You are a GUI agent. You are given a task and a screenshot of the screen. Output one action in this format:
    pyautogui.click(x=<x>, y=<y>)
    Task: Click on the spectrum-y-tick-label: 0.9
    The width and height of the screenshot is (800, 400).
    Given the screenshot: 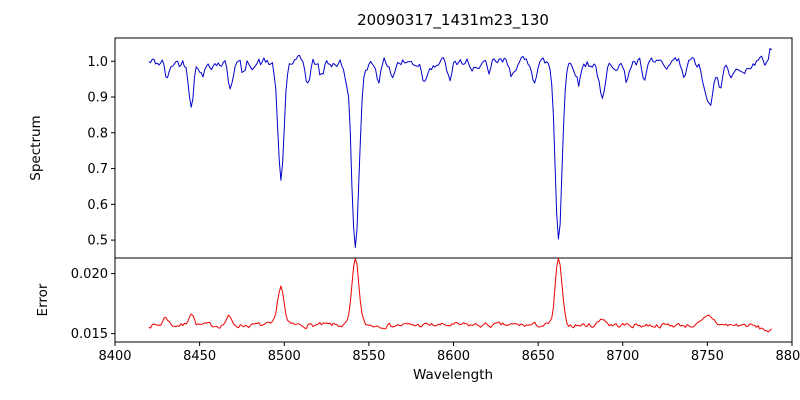 What is the action you would take?
    pyautogui.click(x=97, y=98)
    